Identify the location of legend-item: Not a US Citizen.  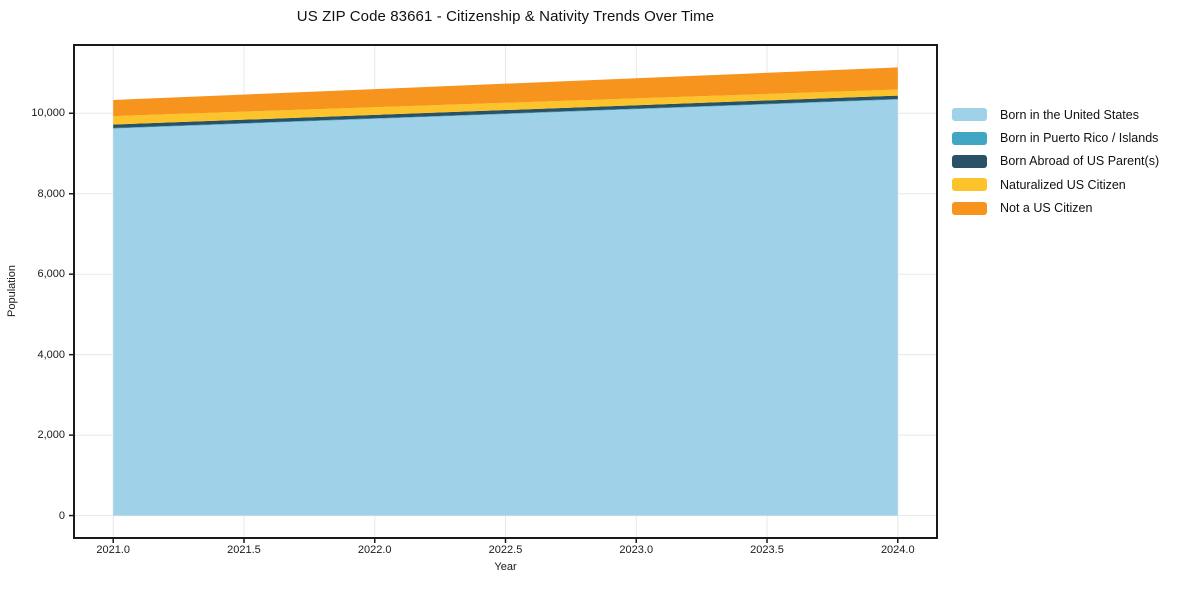
(1055, 208).